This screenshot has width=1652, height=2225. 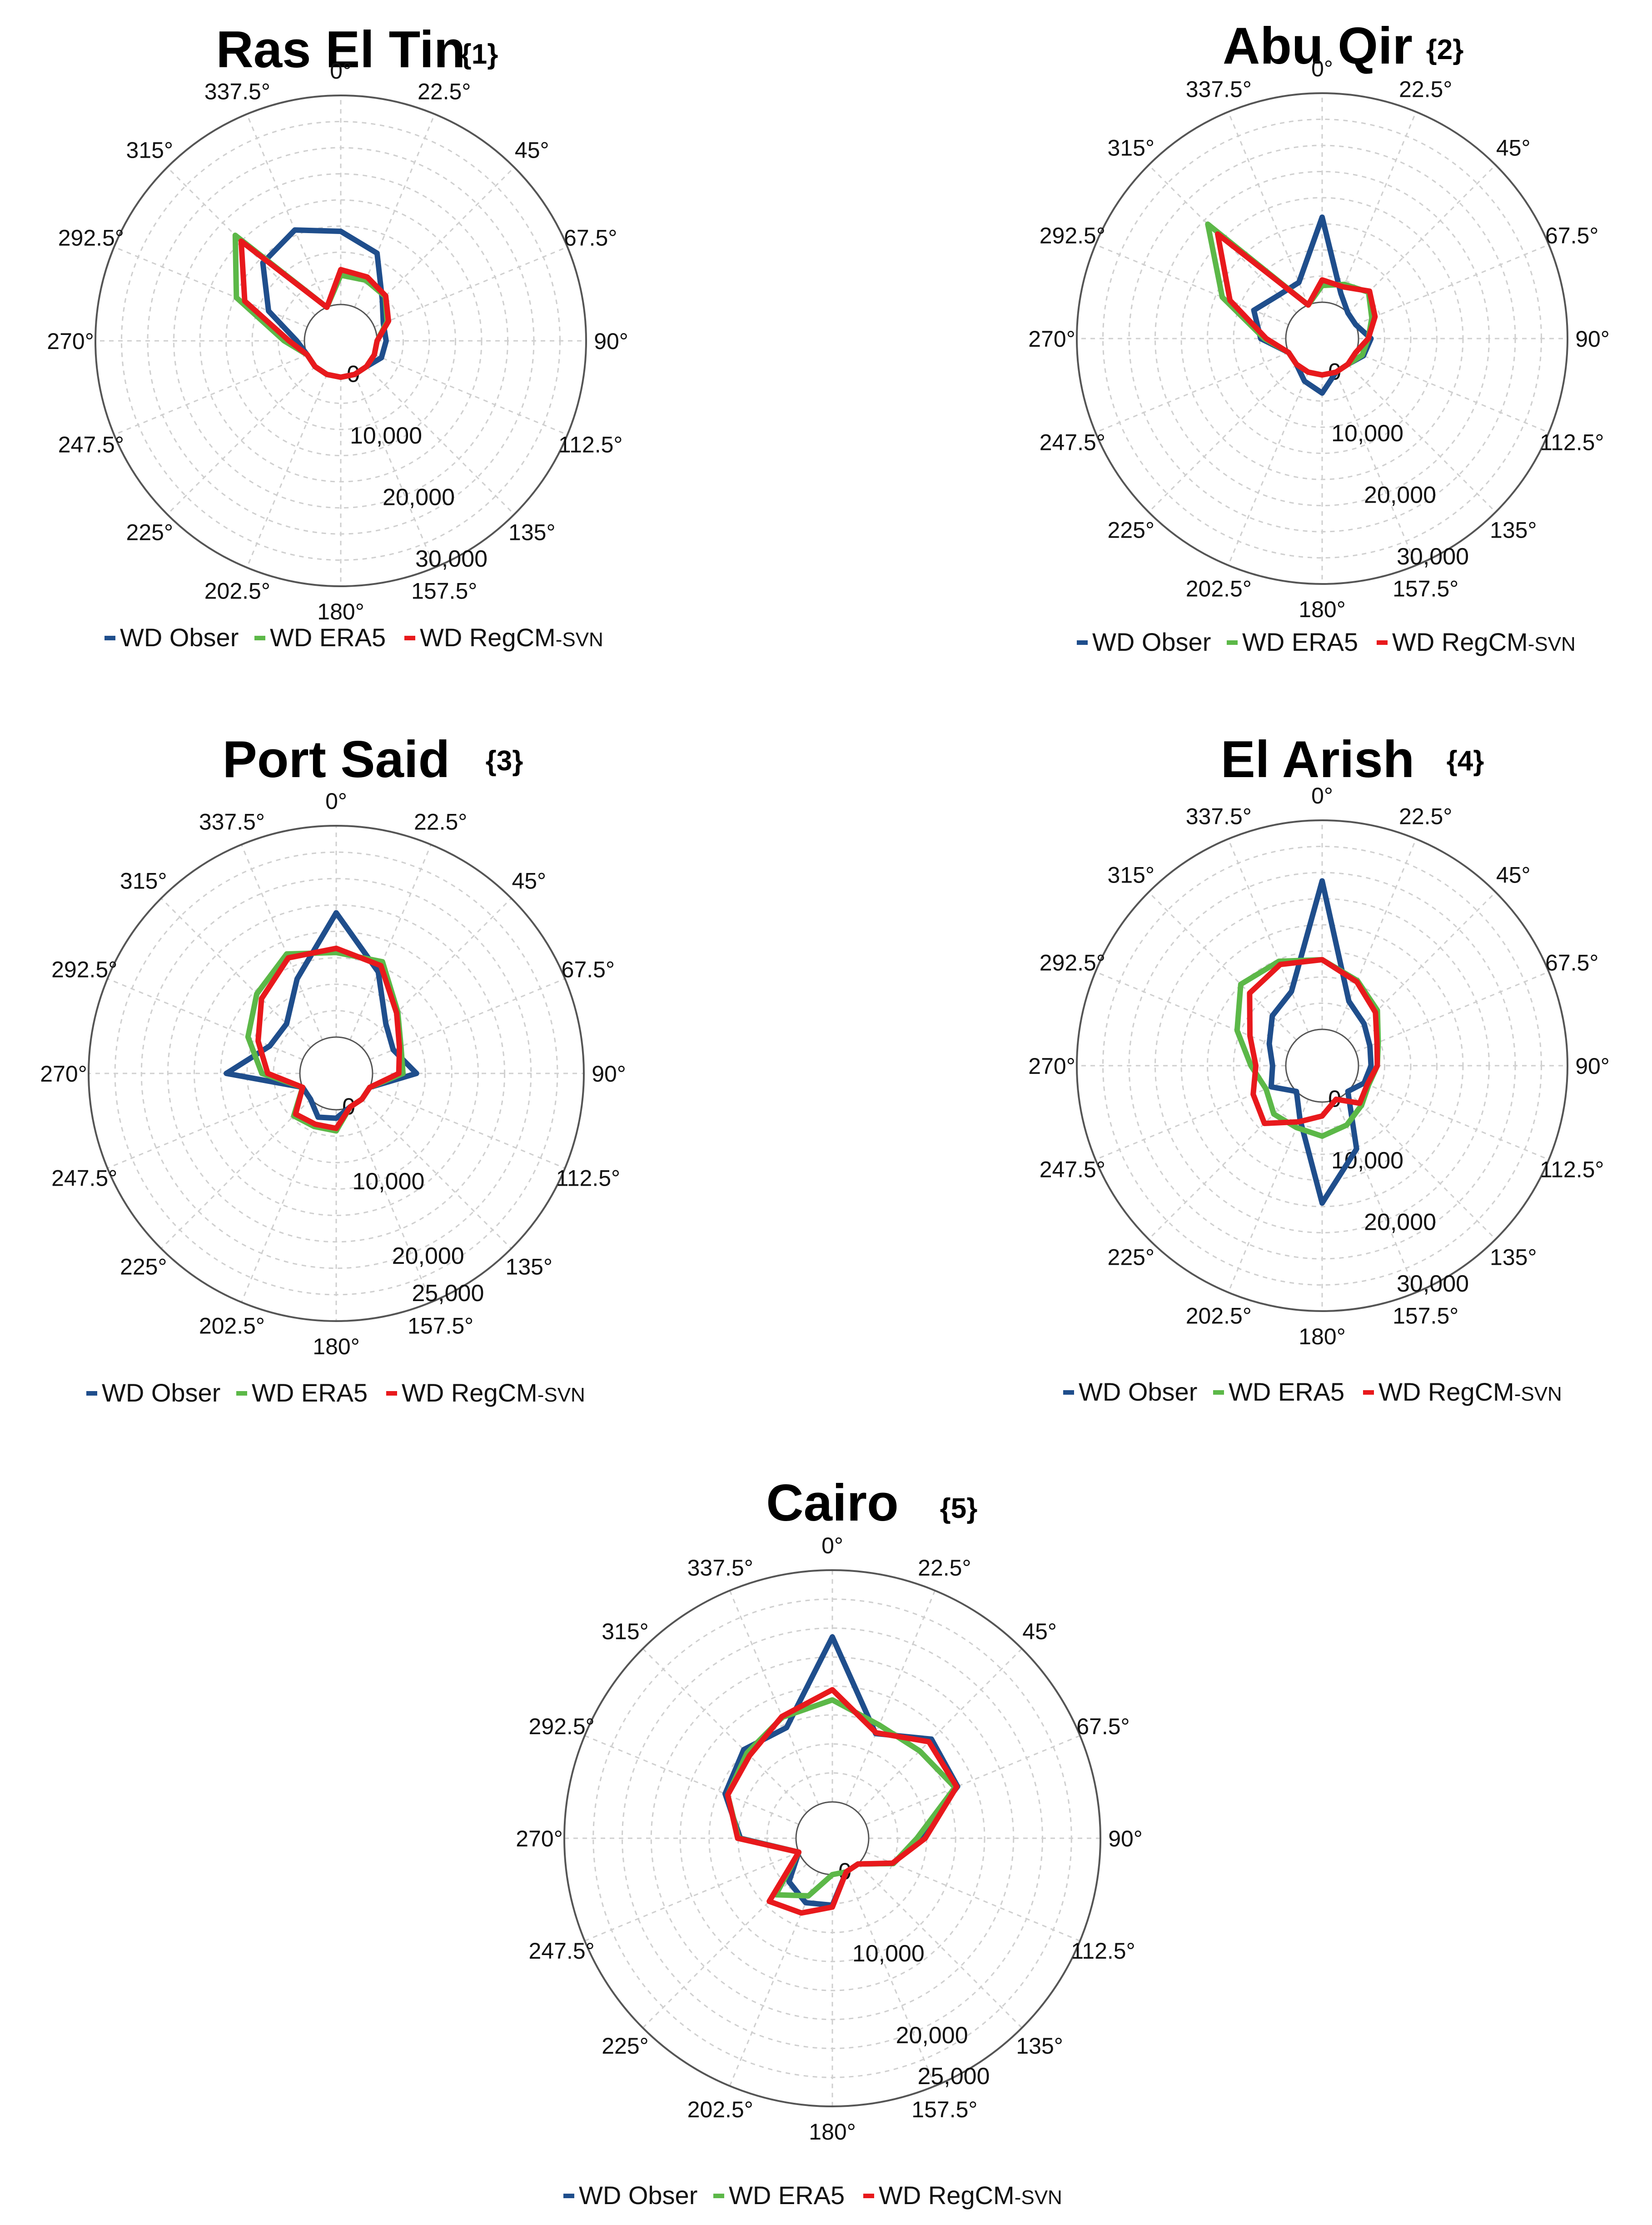 What do you see at coordinates (340, 50) in the screenshot?
I see `panel-title: Ras El Tin` at bounding box center [340, 50].